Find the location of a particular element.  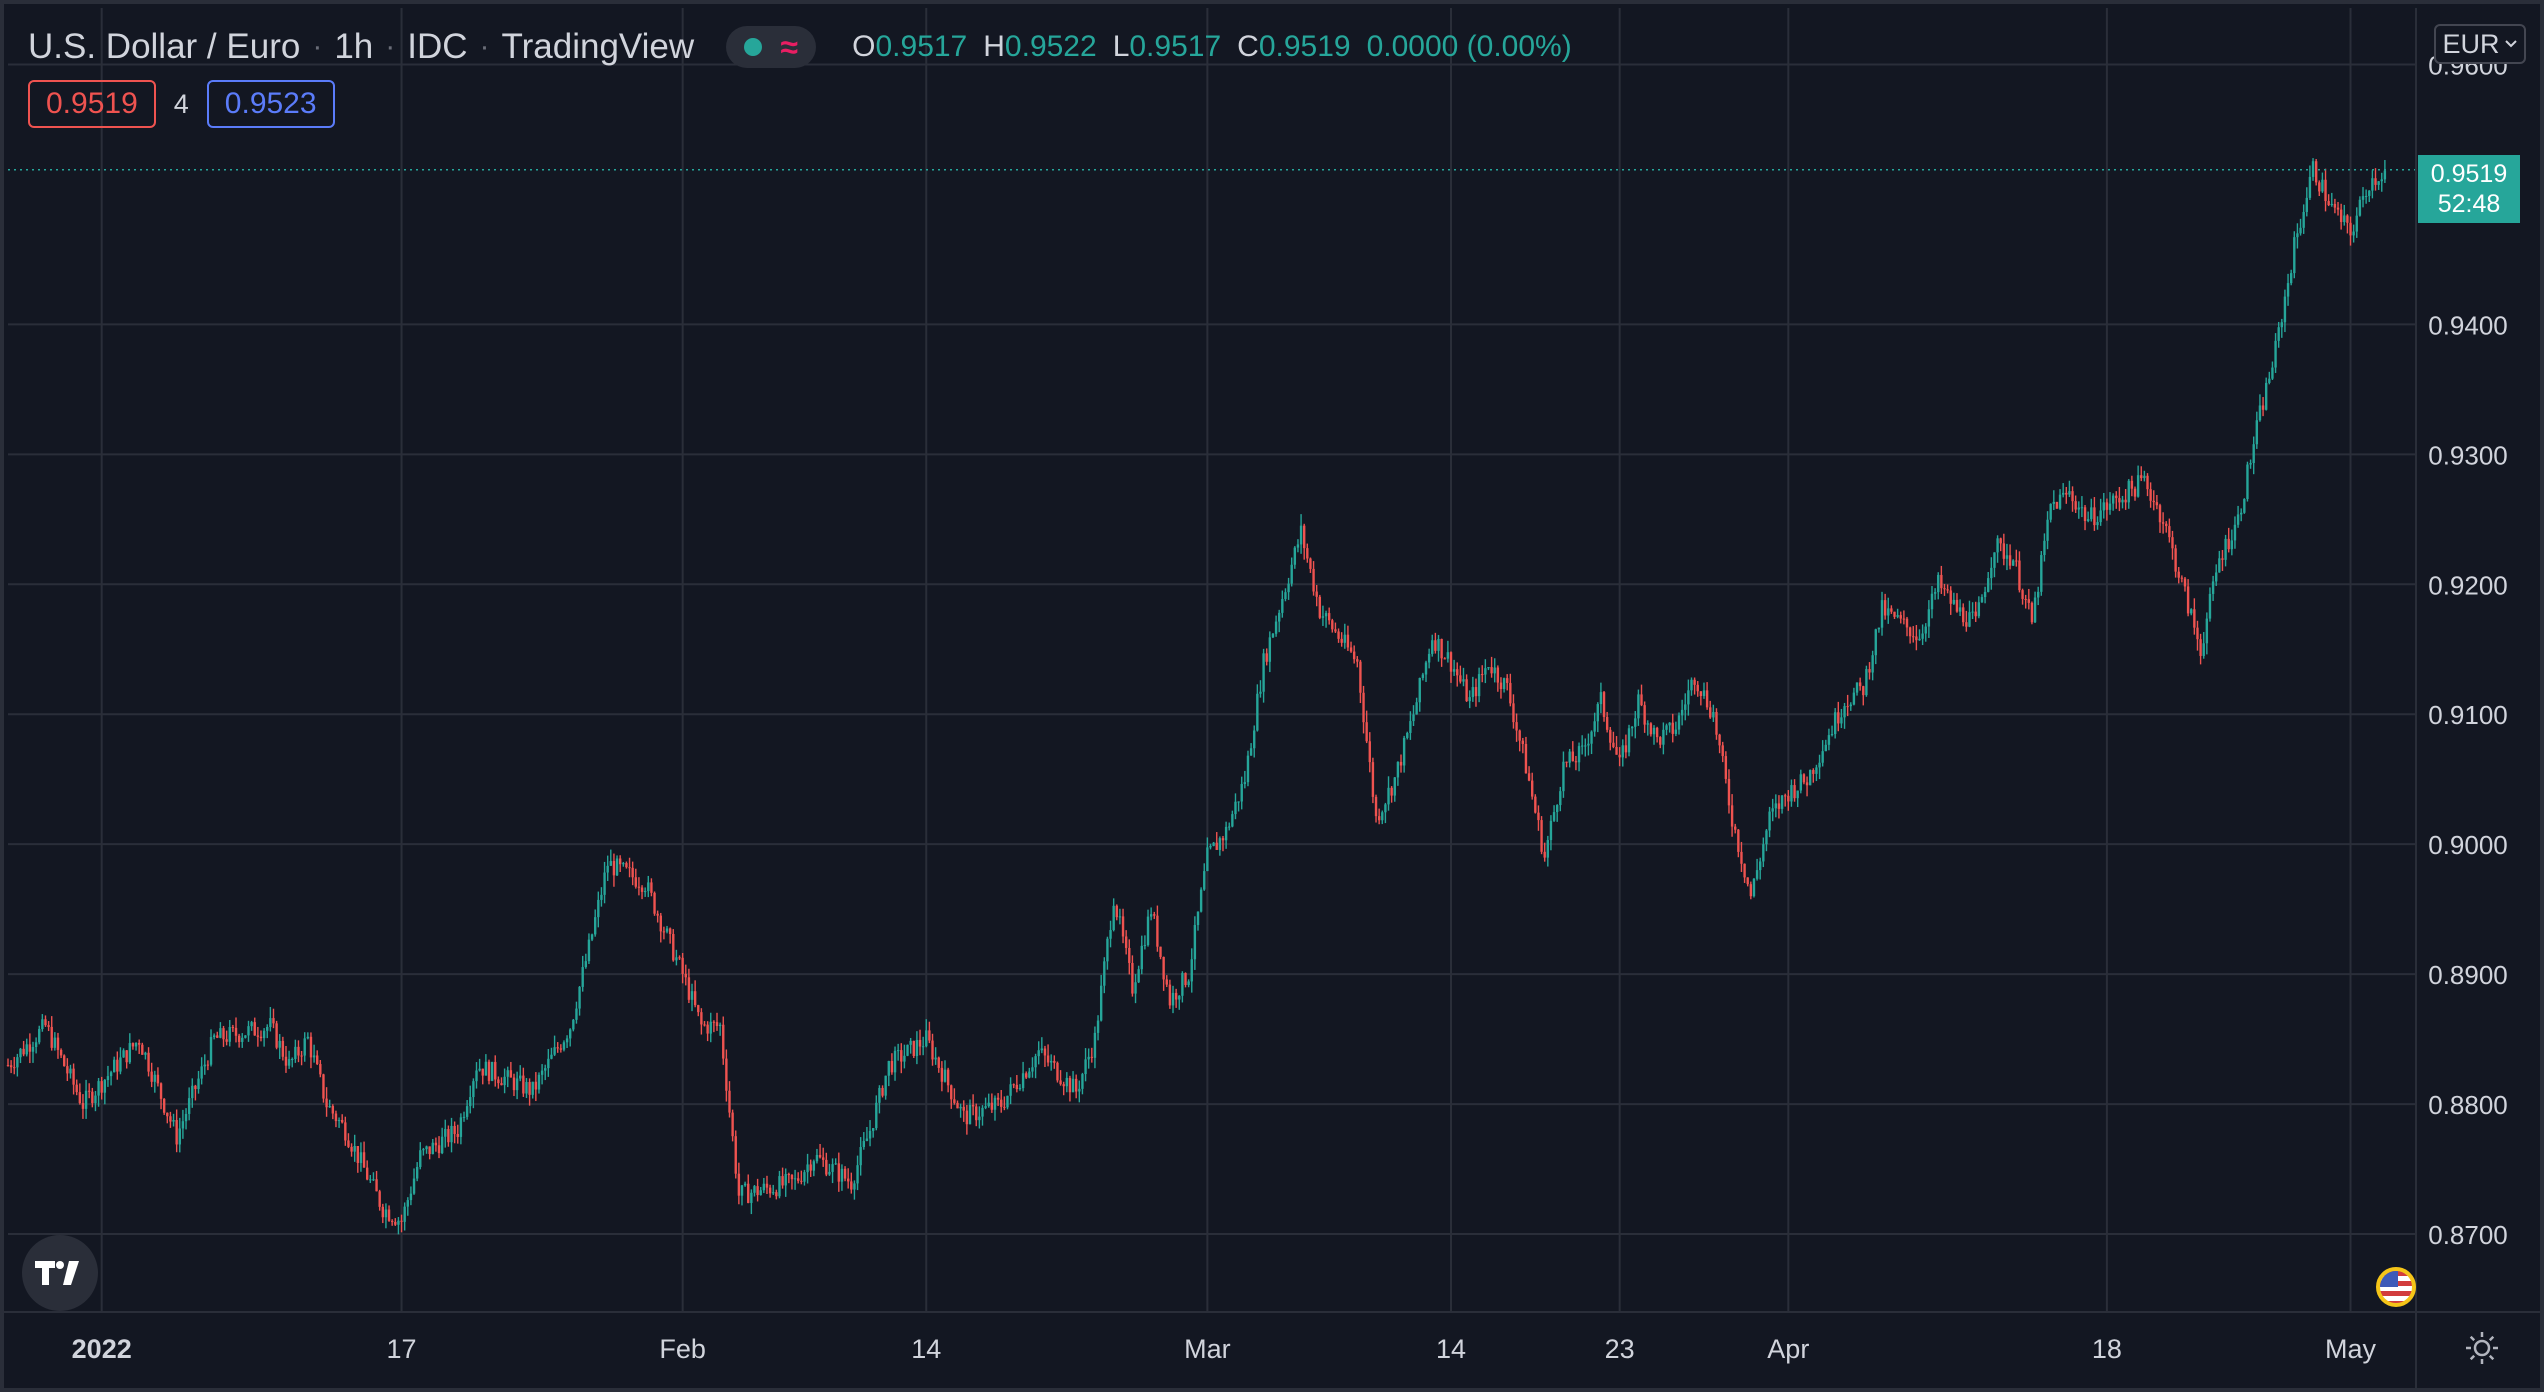

market-status-pill: ≈ is located at coordinates (771, 47).